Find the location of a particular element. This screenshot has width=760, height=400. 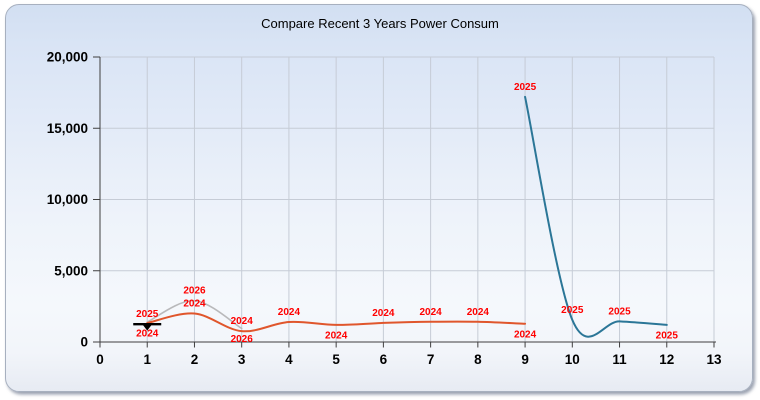

point-label-2024-m4: 2024 is located at coordinates (289, 312).